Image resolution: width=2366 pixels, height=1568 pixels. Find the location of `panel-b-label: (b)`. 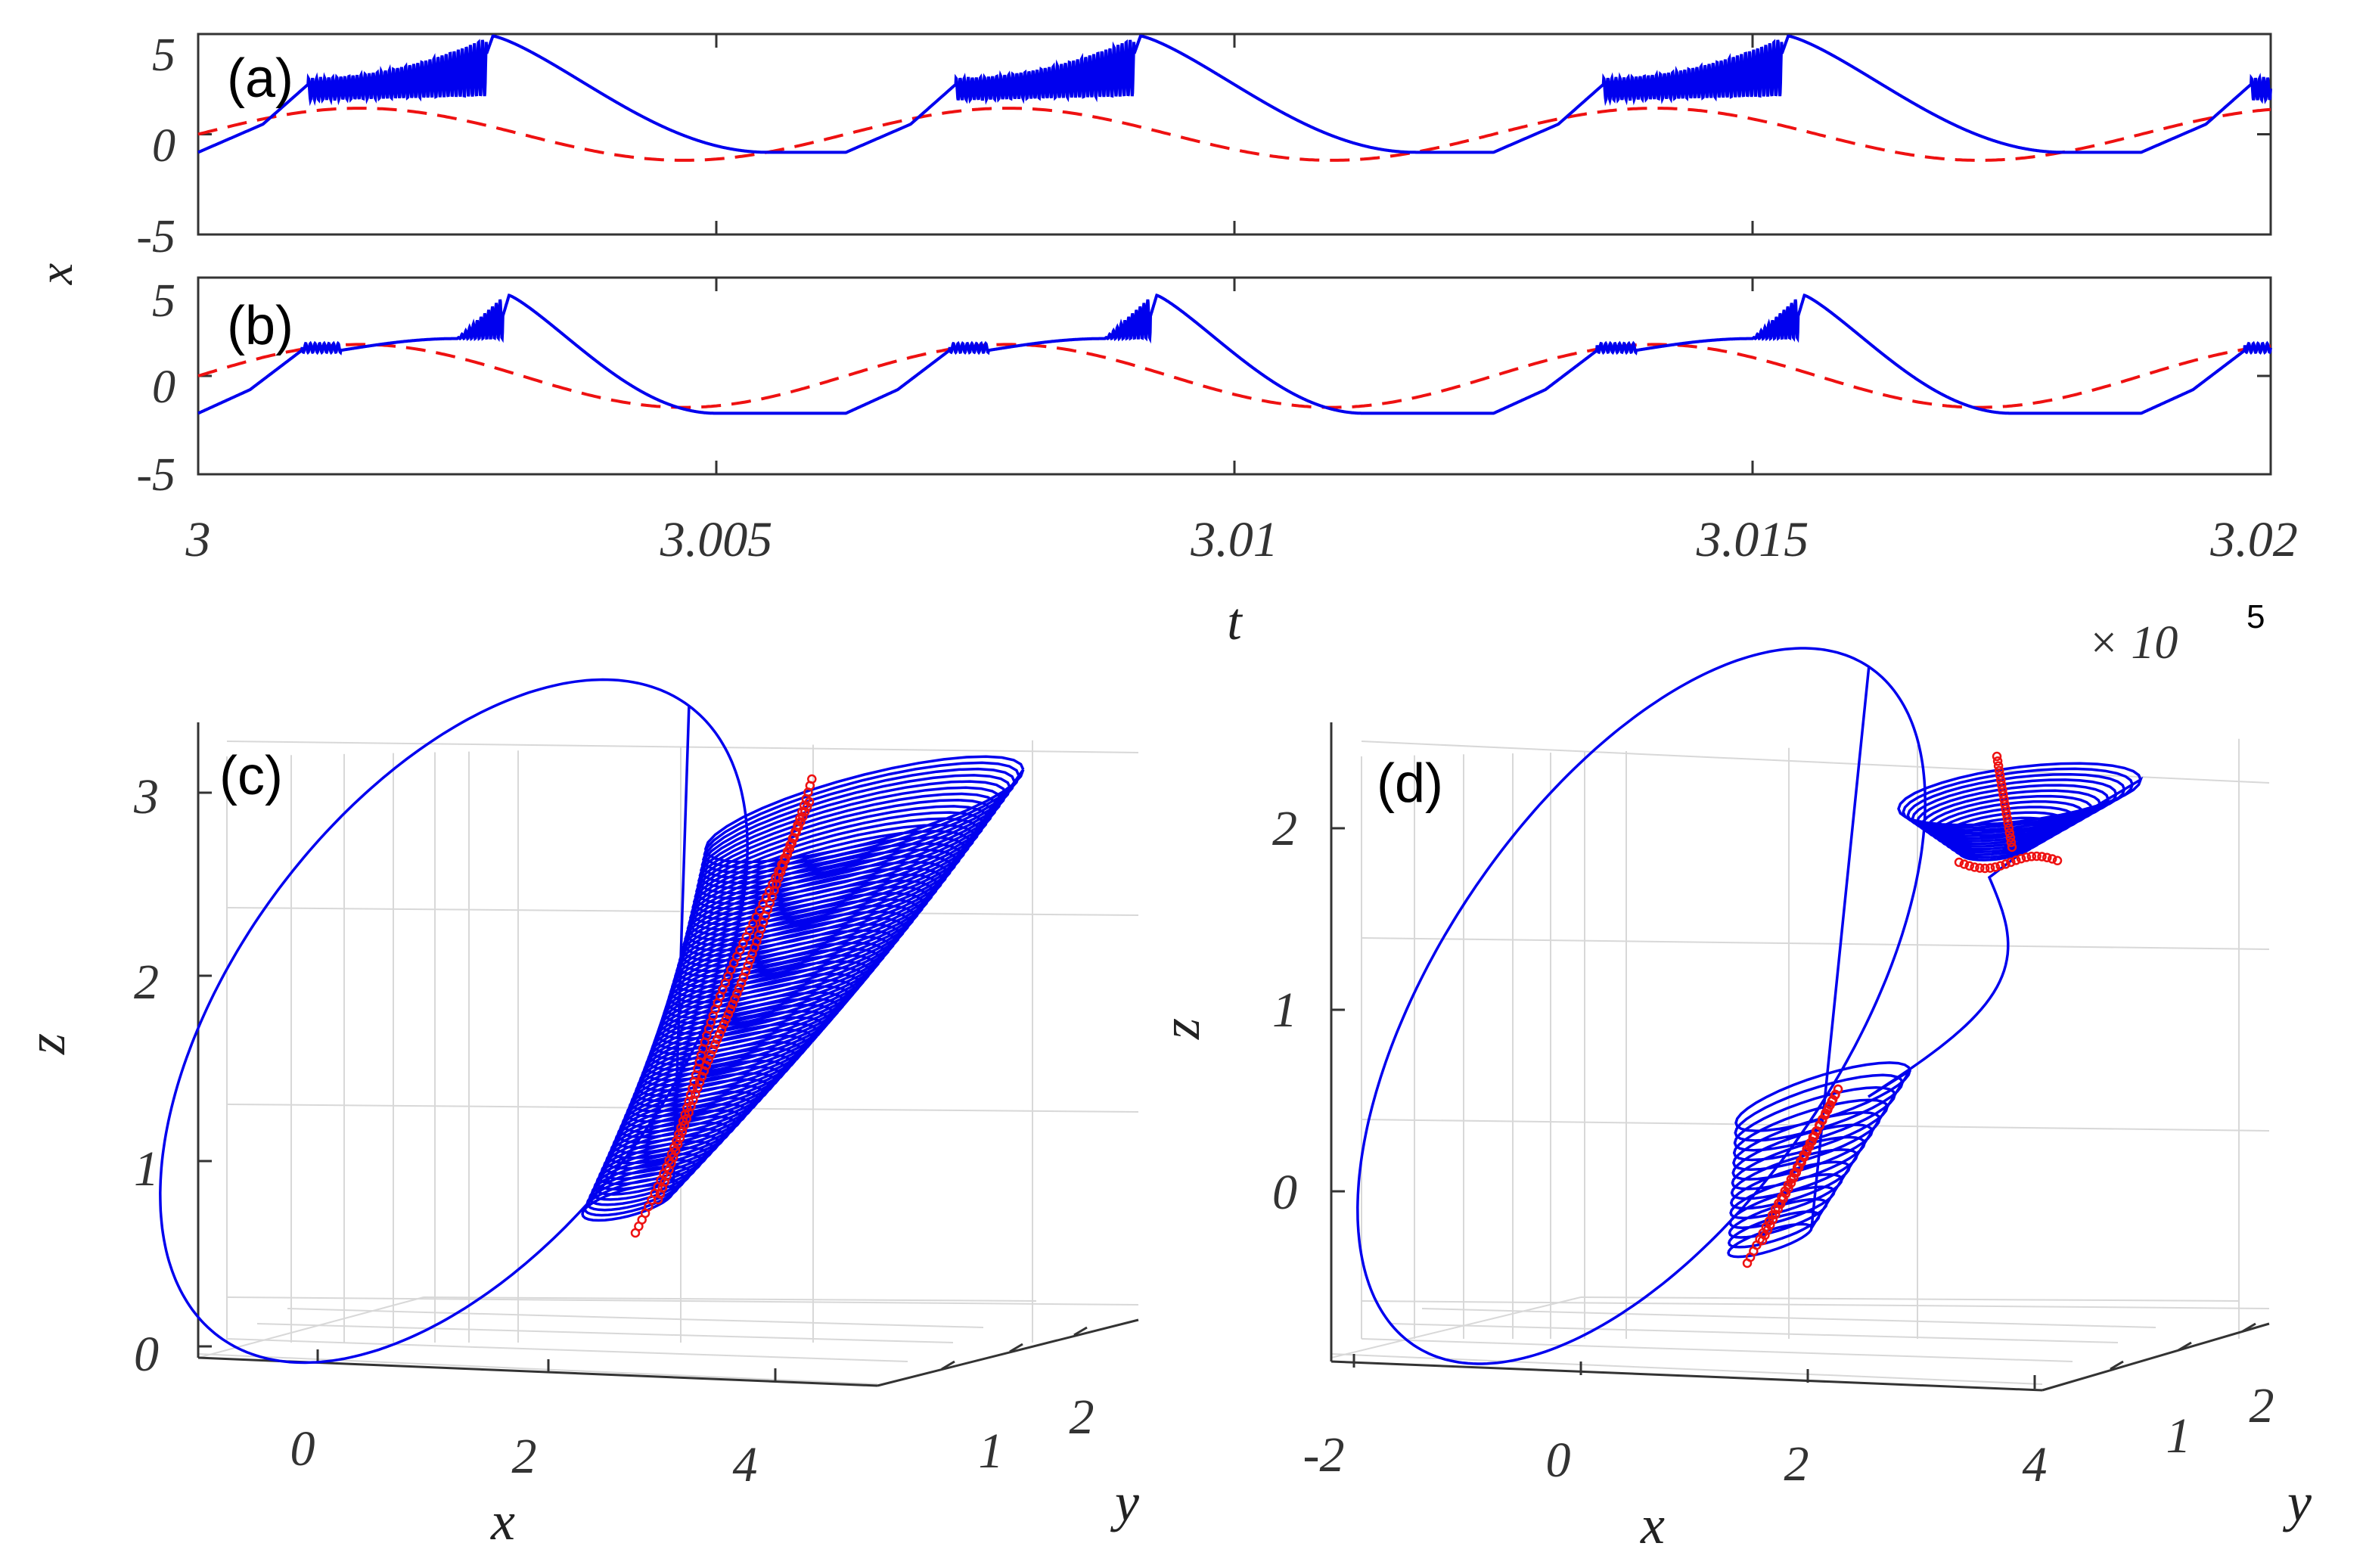

panel-b-label: (b) is located at coordinates (260, 326).